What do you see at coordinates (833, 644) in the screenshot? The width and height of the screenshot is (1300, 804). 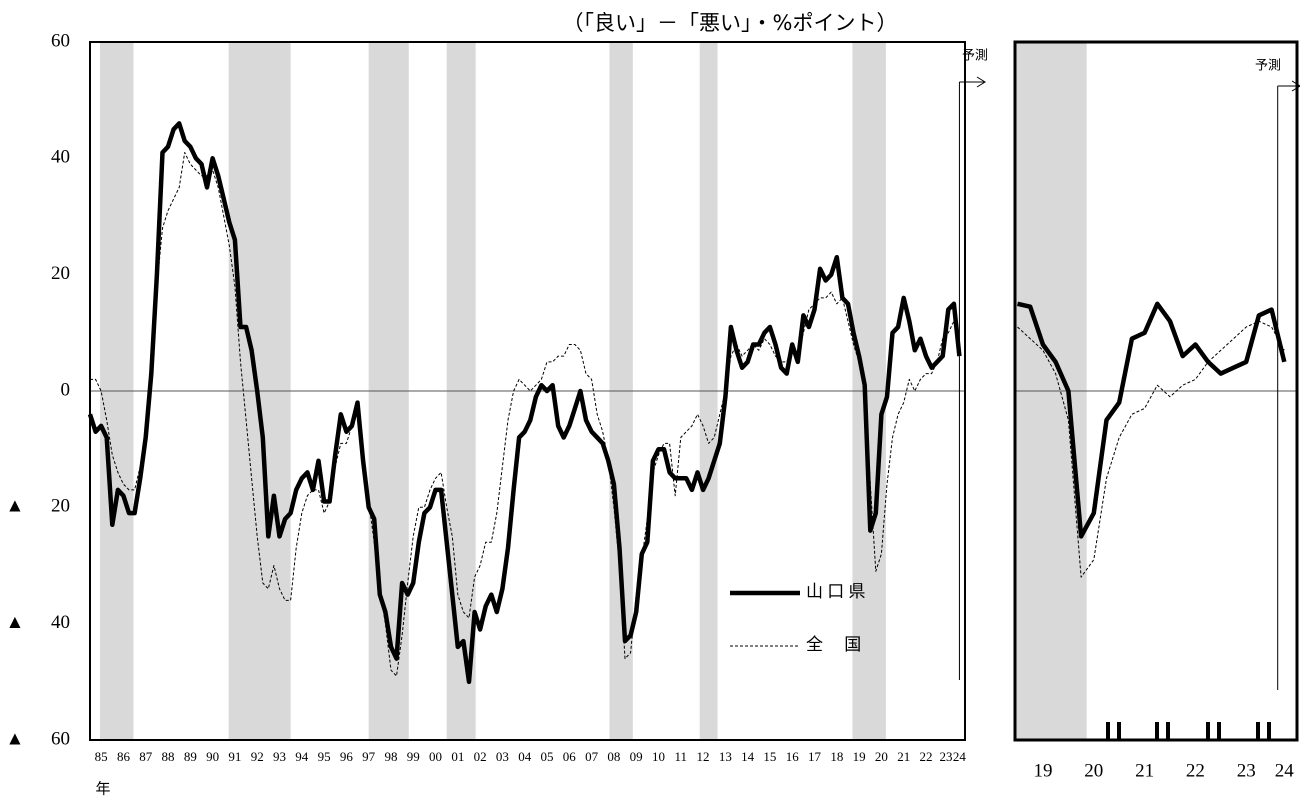 I see `legend-label: 全 国` at bounding box center [833, 644].